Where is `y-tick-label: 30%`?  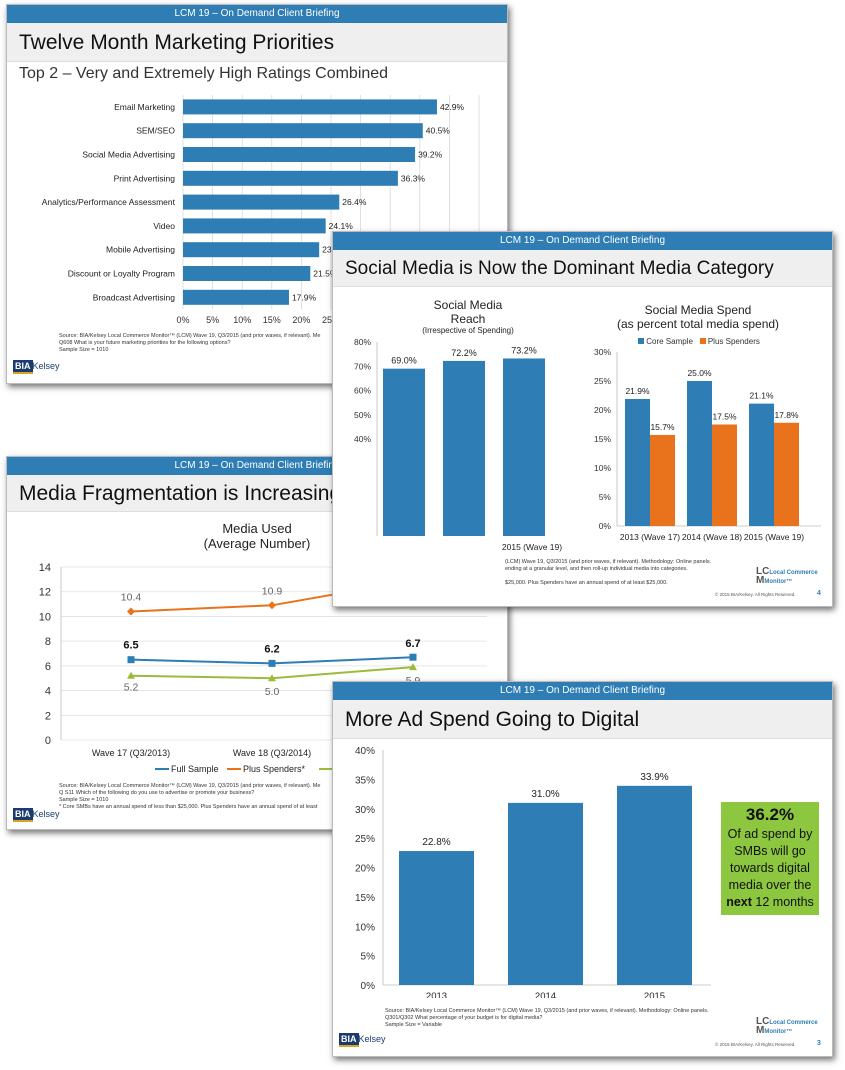 y-tick-label: 30% is located at coordinates (365, 810).